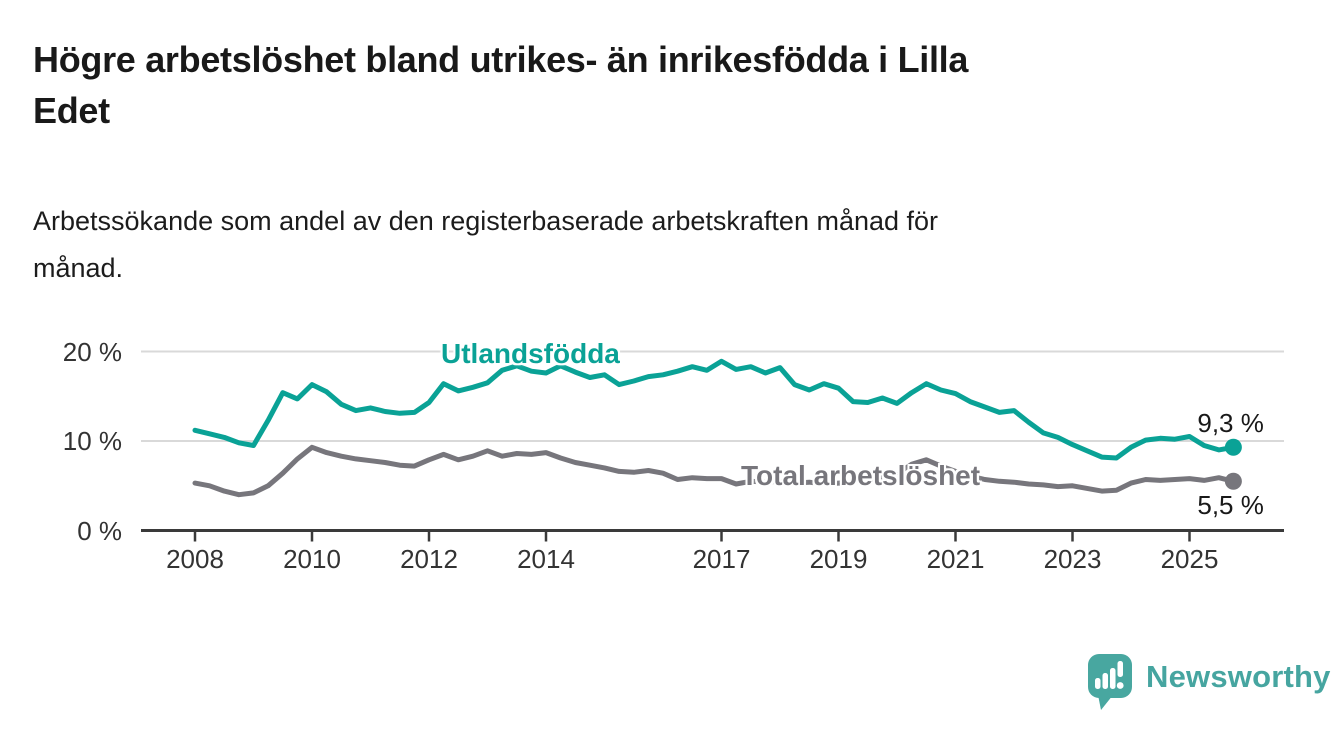 The height and width of the screenshot is (734, 1340). I want to click on newsworthy-brand: Newsworthy, so click(1209, 682).